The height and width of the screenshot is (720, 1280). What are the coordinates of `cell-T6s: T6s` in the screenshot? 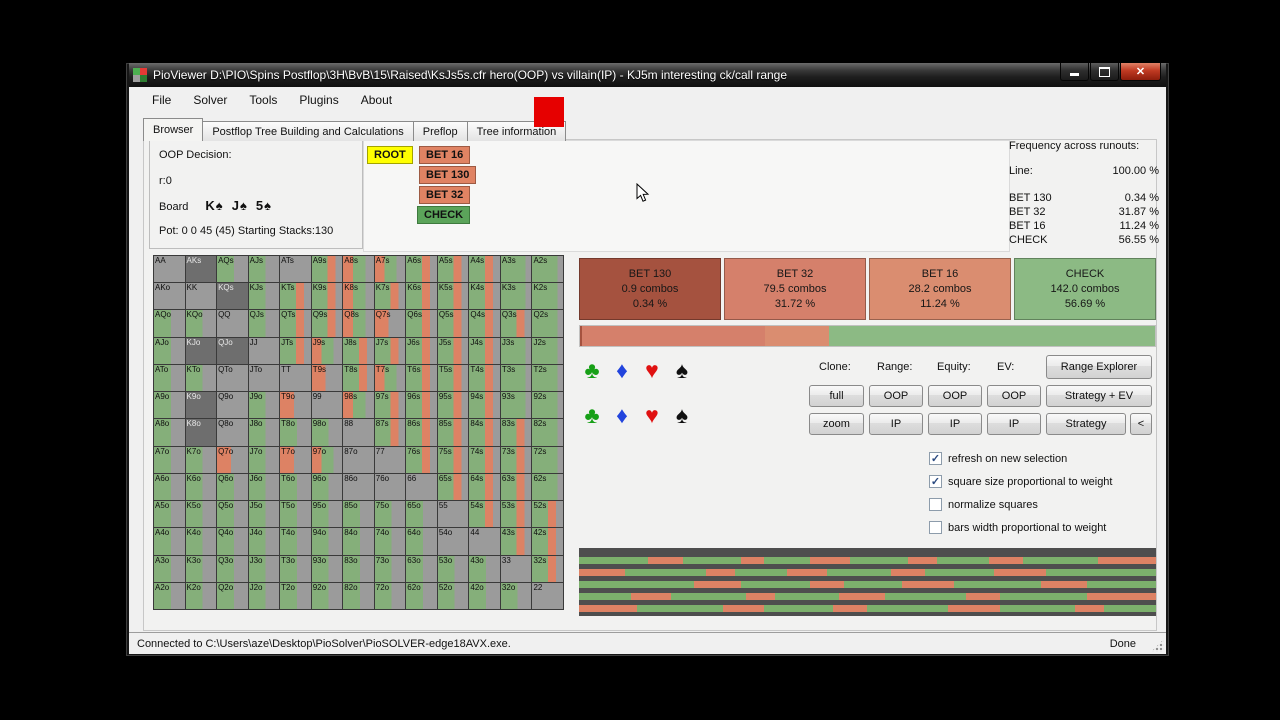 It's located at (421, 378).